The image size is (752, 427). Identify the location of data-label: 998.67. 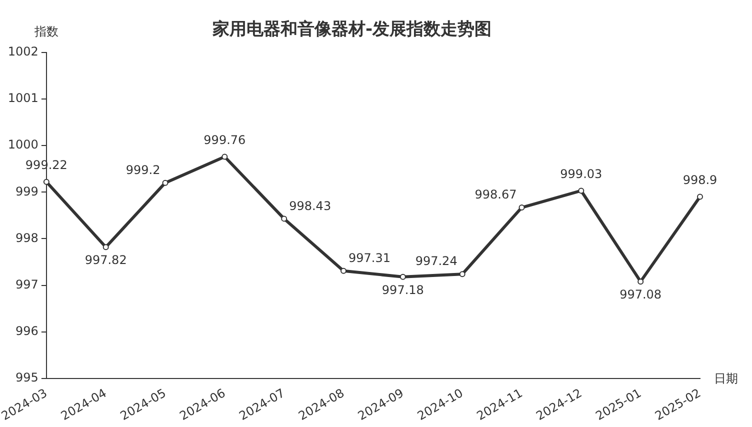
(495, 195).